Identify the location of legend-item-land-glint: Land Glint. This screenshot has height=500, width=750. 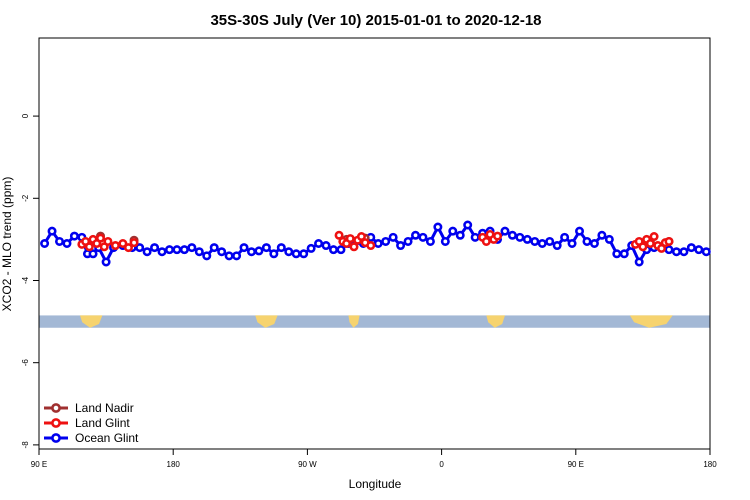
(87, 423).